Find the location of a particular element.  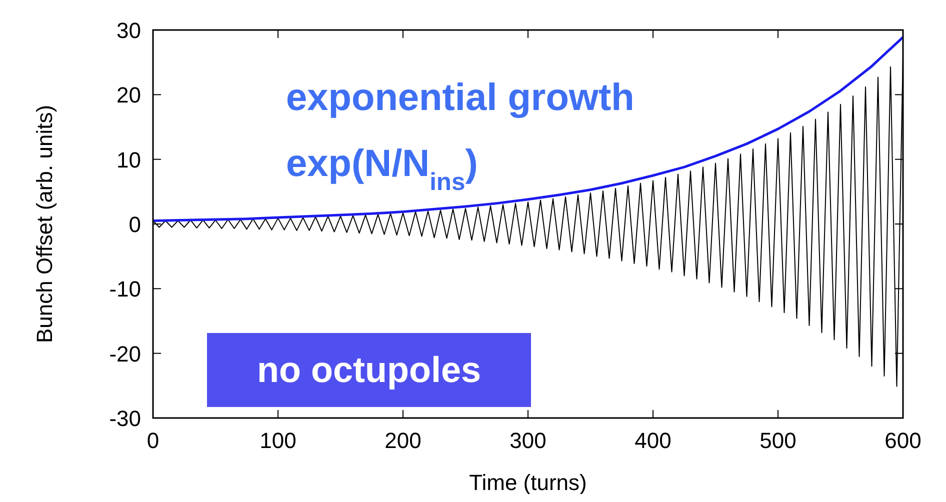

x-tick-label: 500 is located at coordinates (778, 440).